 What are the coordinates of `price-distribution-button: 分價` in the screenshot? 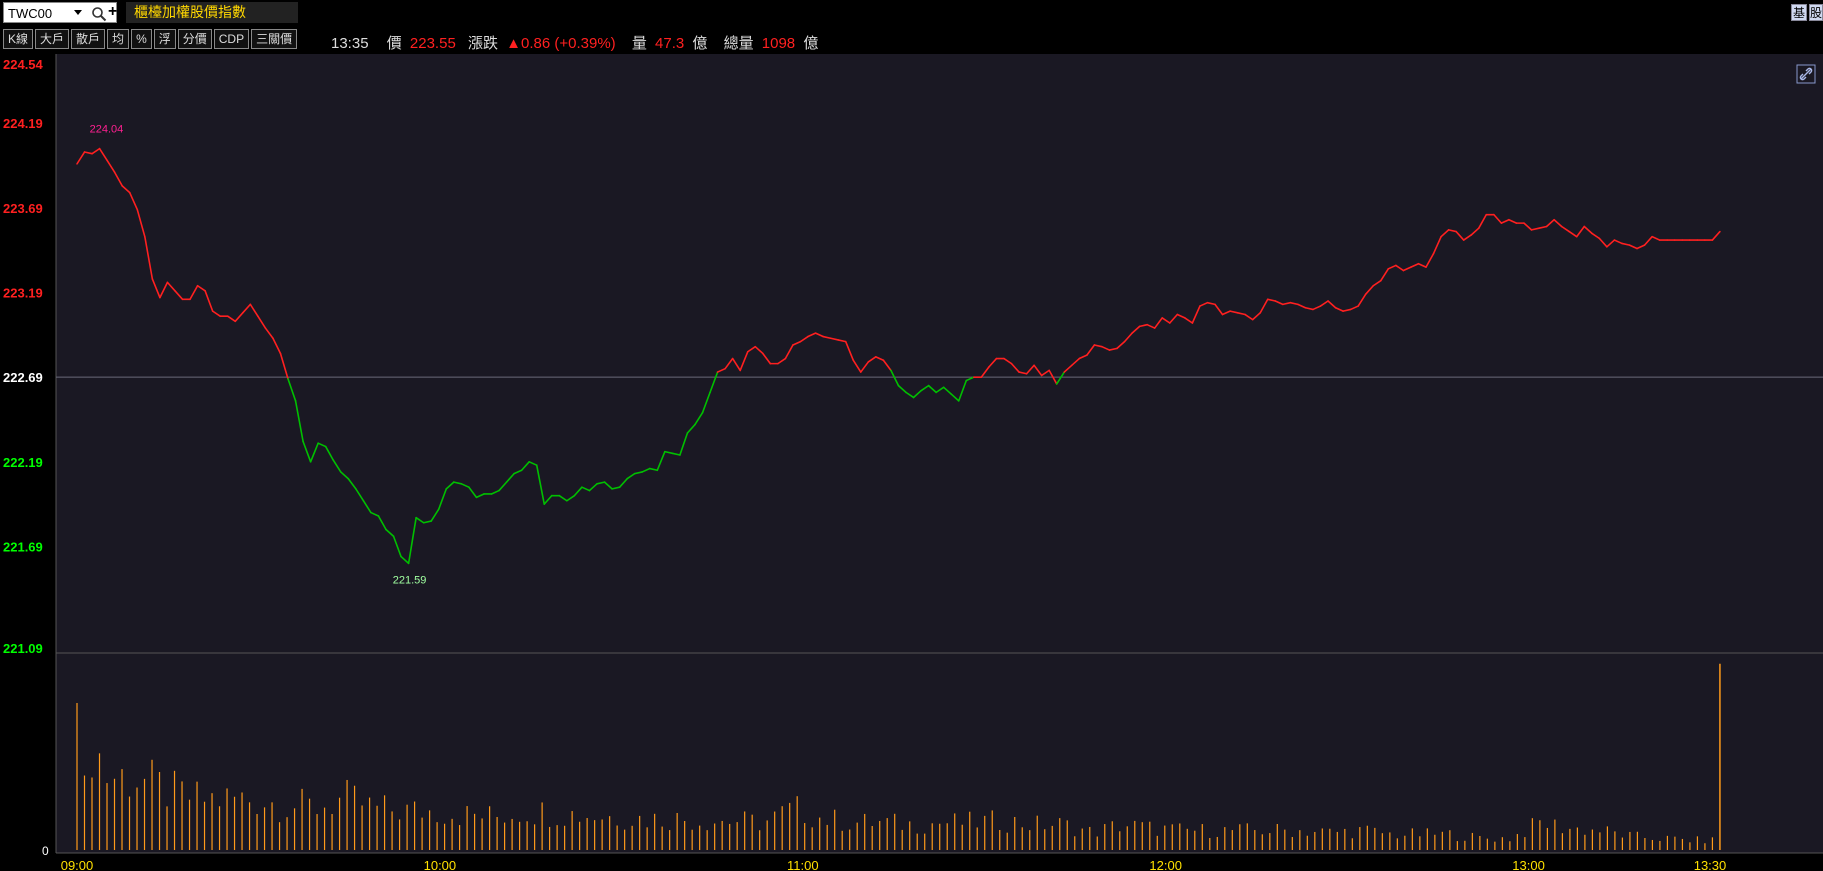 It's located at (194, 39).